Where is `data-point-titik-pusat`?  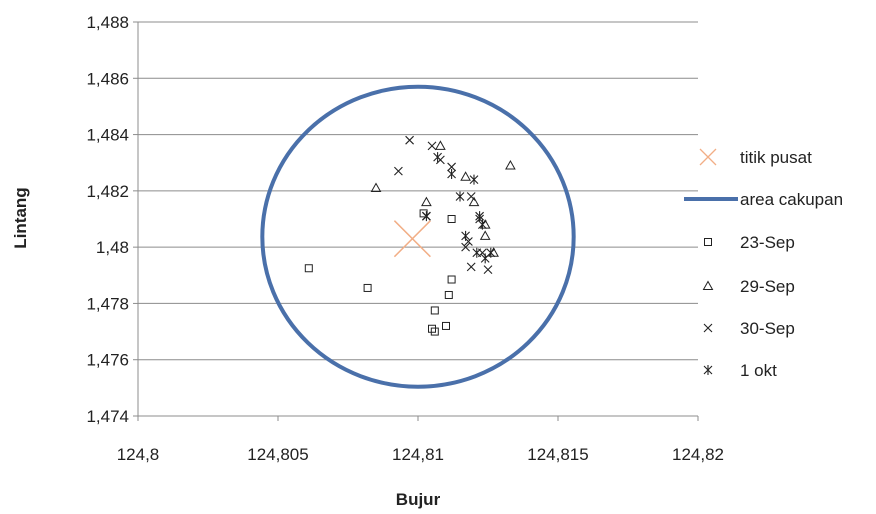 data-point-titik-pusat is located at coordinates (412, 239).